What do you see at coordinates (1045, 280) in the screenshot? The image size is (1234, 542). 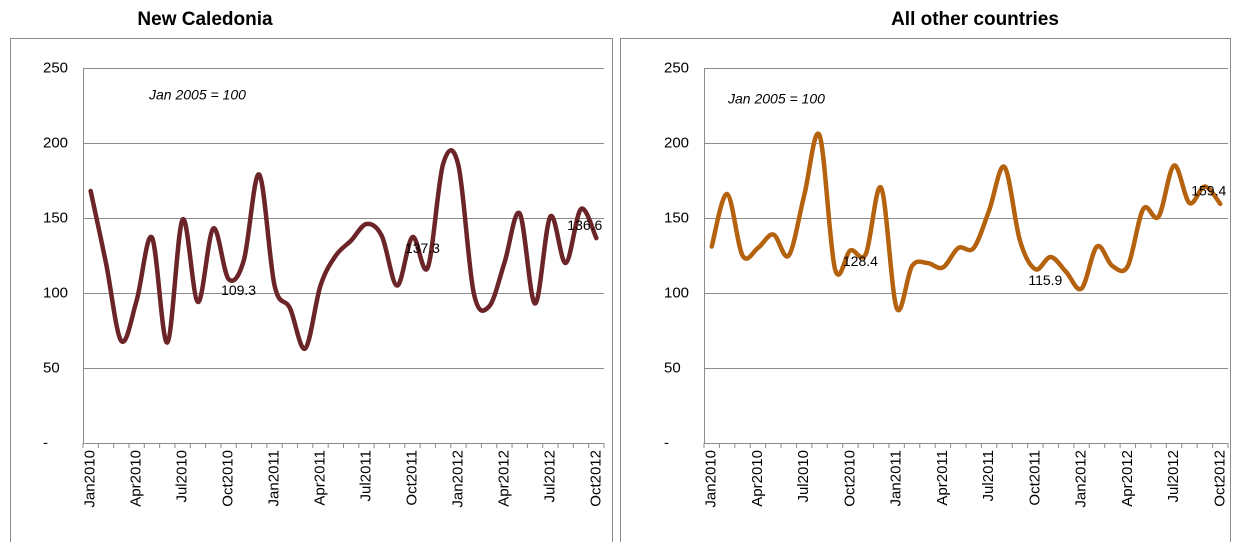 I see `data-label: 115.9` at bounding box center [1045, 280].